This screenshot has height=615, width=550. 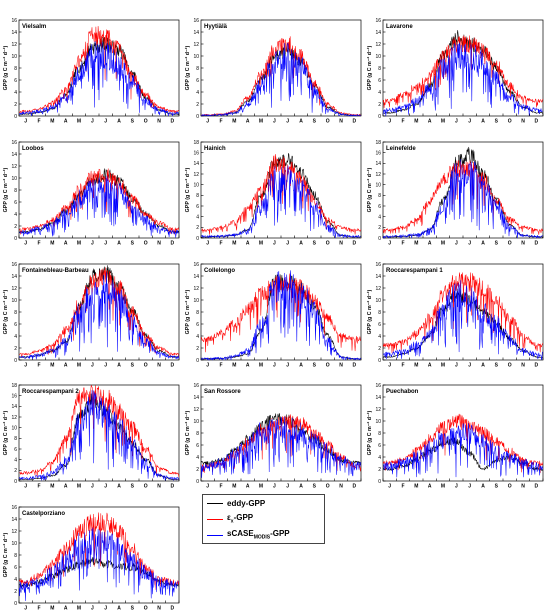 What do you see at coordinates (14, 45) in the screenshot?
I see `y-tick-label: 12` at bounding box center [14, 45].